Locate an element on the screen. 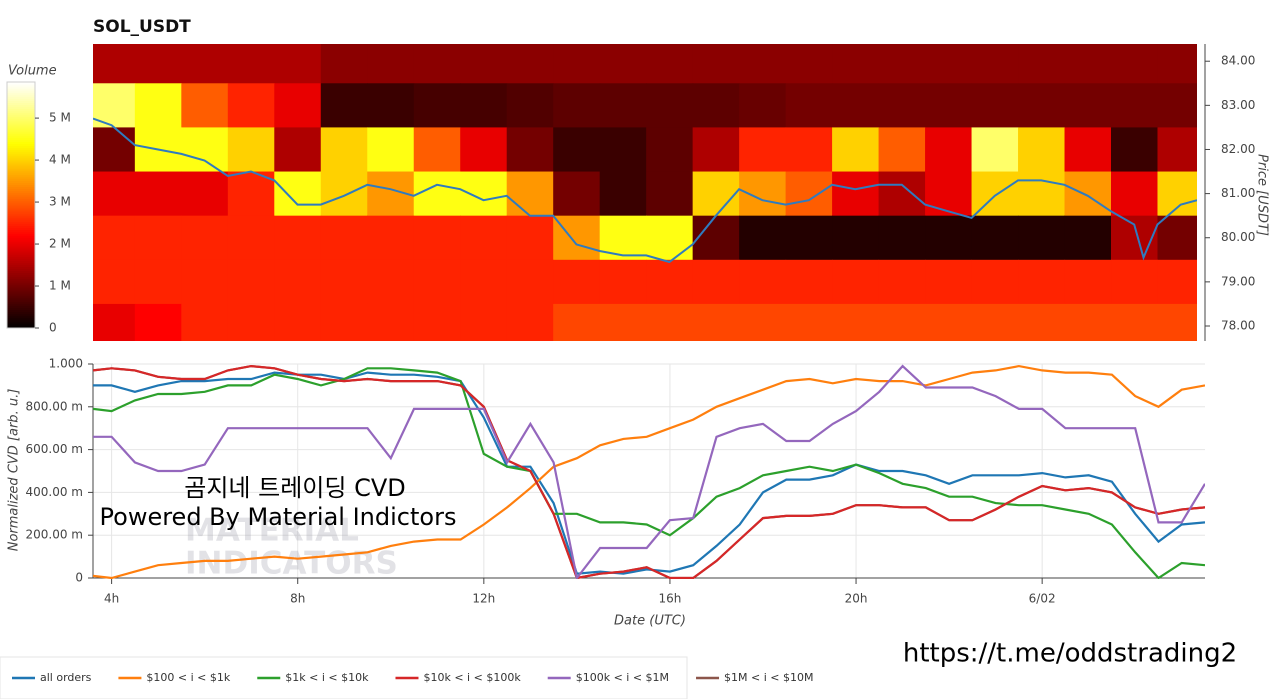 The image size is (1280, 699). annotation: 곰지네 트레이딩 CVD is located at coordinates (294, 488).